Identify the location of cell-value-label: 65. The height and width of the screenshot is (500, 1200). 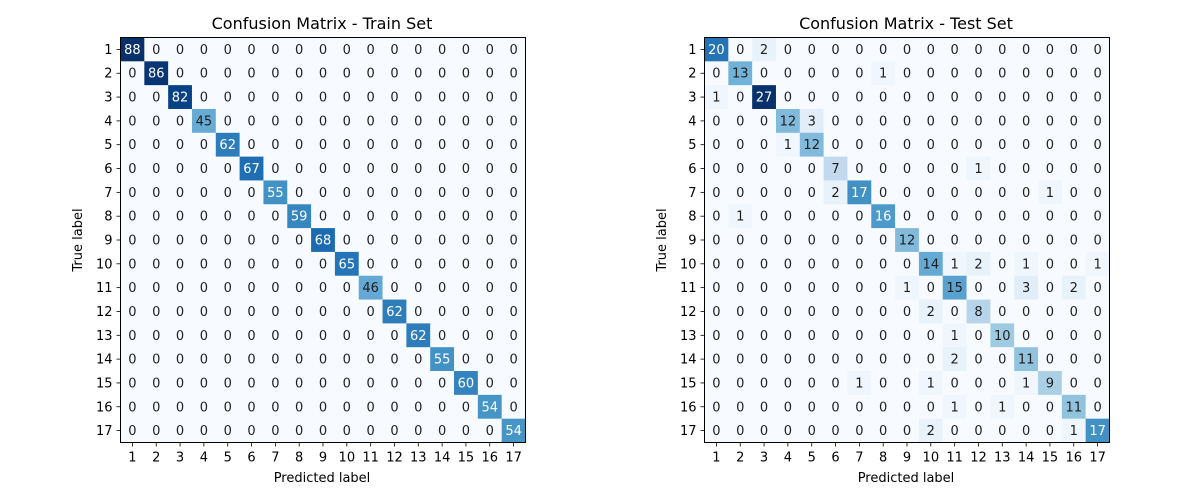
(347, 264).